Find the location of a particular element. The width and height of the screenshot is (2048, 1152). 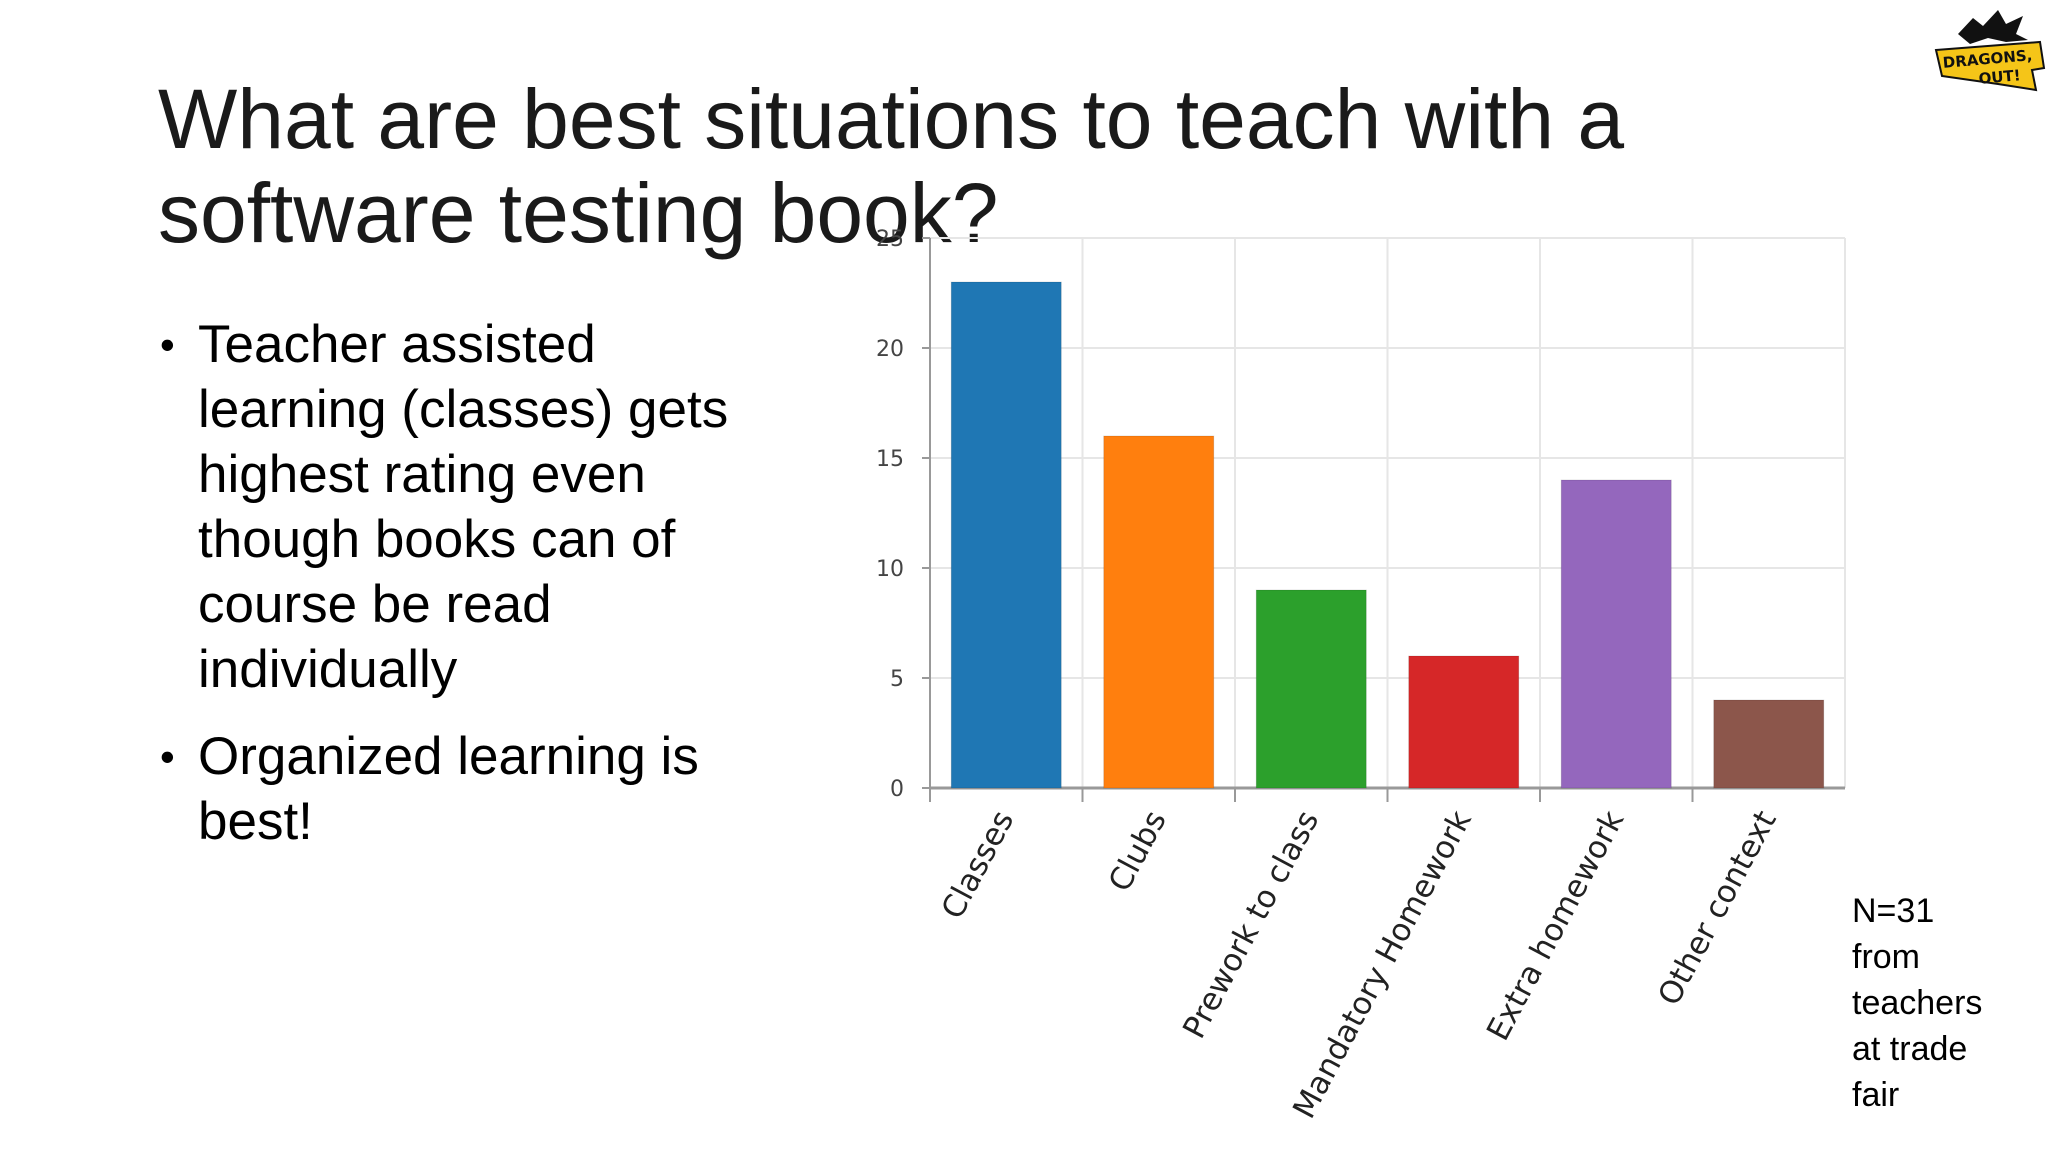

y-tick-label: 15 is located at coordinates (890, 459).